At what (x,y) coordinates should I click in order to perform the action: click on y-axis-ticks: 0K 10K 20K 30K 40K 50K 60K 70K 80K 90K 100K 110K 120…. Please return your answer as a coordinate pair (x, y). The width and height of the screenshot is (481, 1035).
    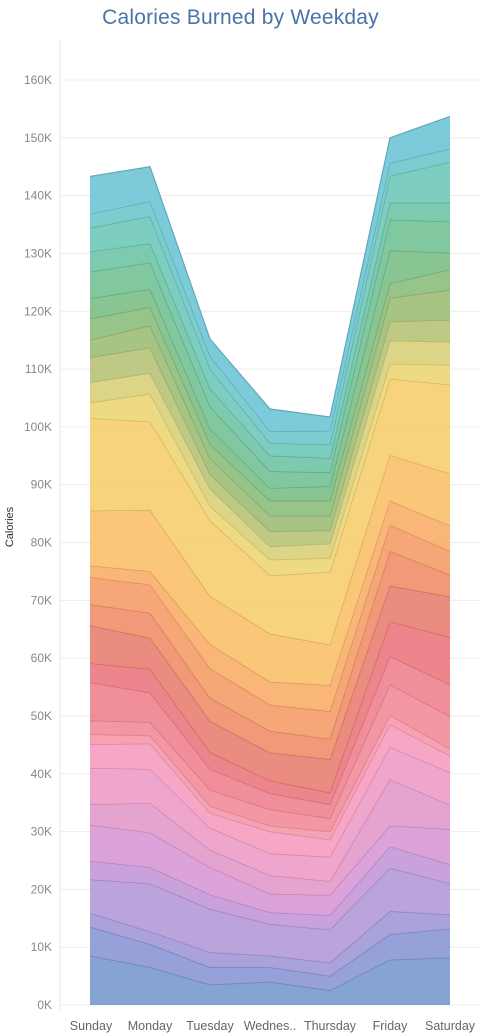
    Looking at the image, I should click on (38, 542).